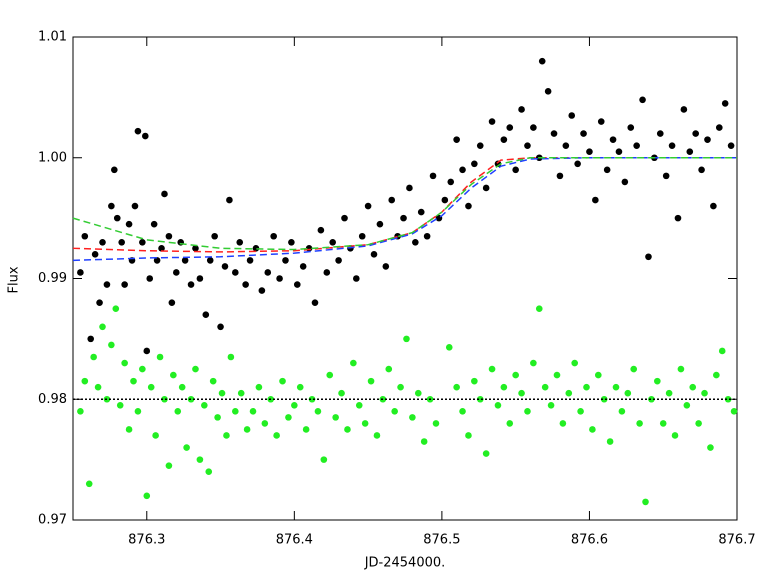  Describe the element at coordinates (404, 205) in the screenshot. I see `model-line` at that location.